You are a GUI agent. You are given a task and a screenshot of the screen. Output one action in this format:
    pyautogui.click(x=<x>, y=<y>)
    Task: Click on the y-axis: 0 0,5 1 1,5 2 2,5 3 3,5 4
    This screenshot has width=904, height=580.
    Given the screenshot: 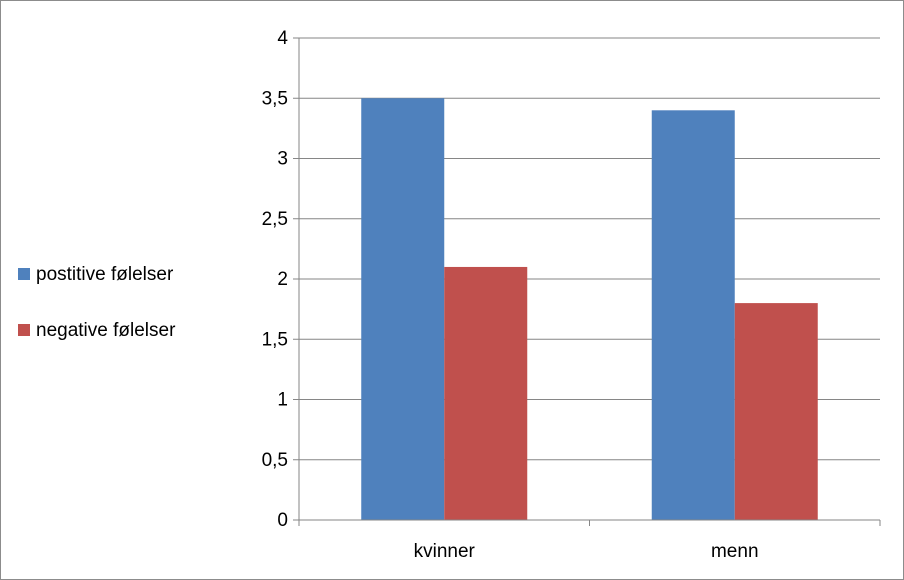 What is the action you would take?
    pyautogui.click(x=281, y=279)
    